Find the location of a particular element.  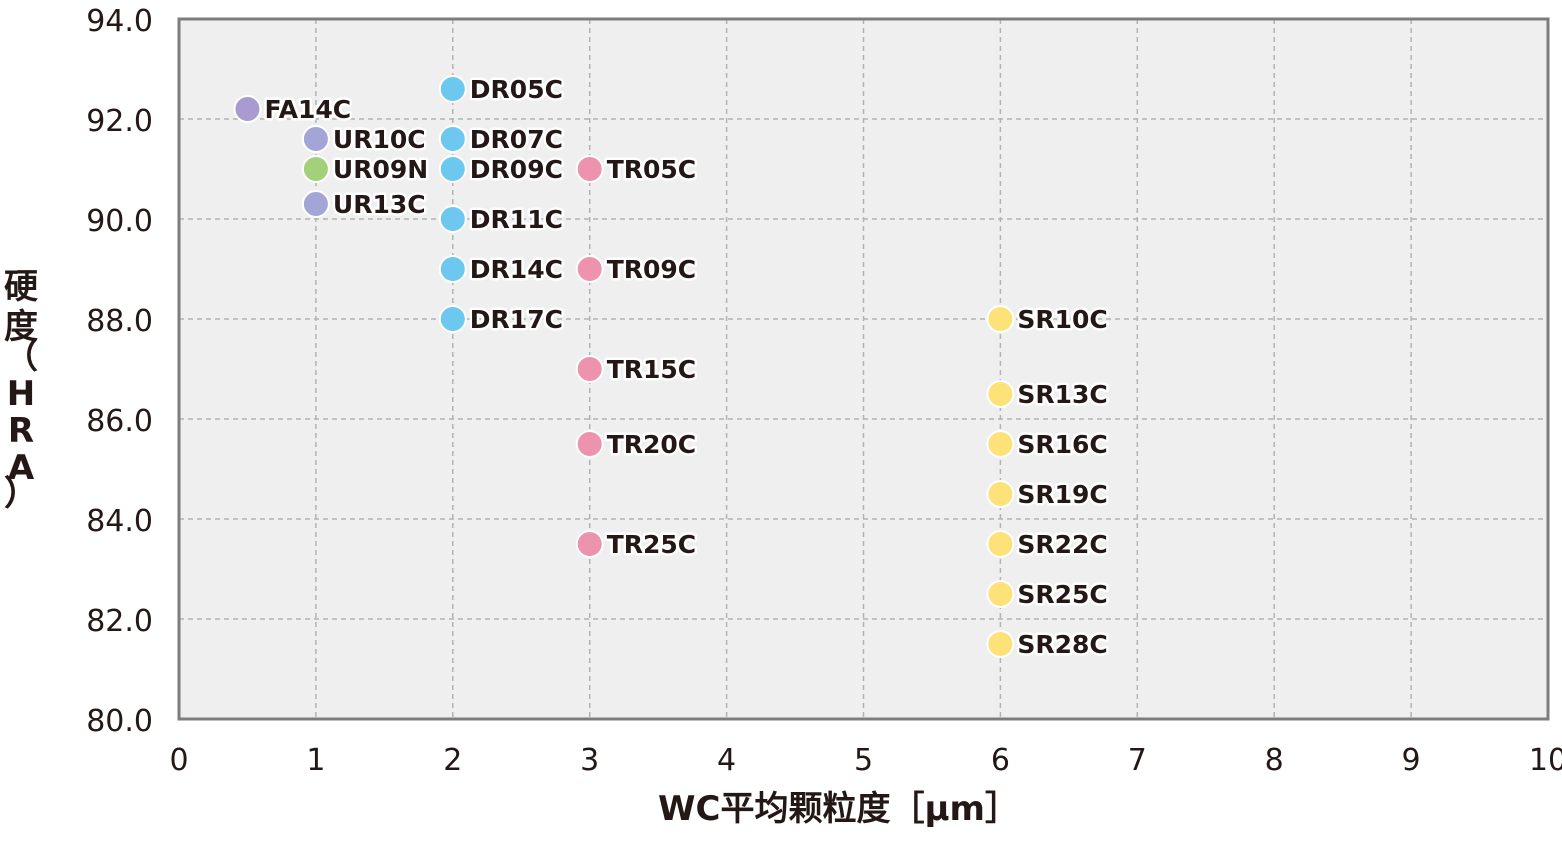

point-sr25c is located at coordinates (1000, 594).